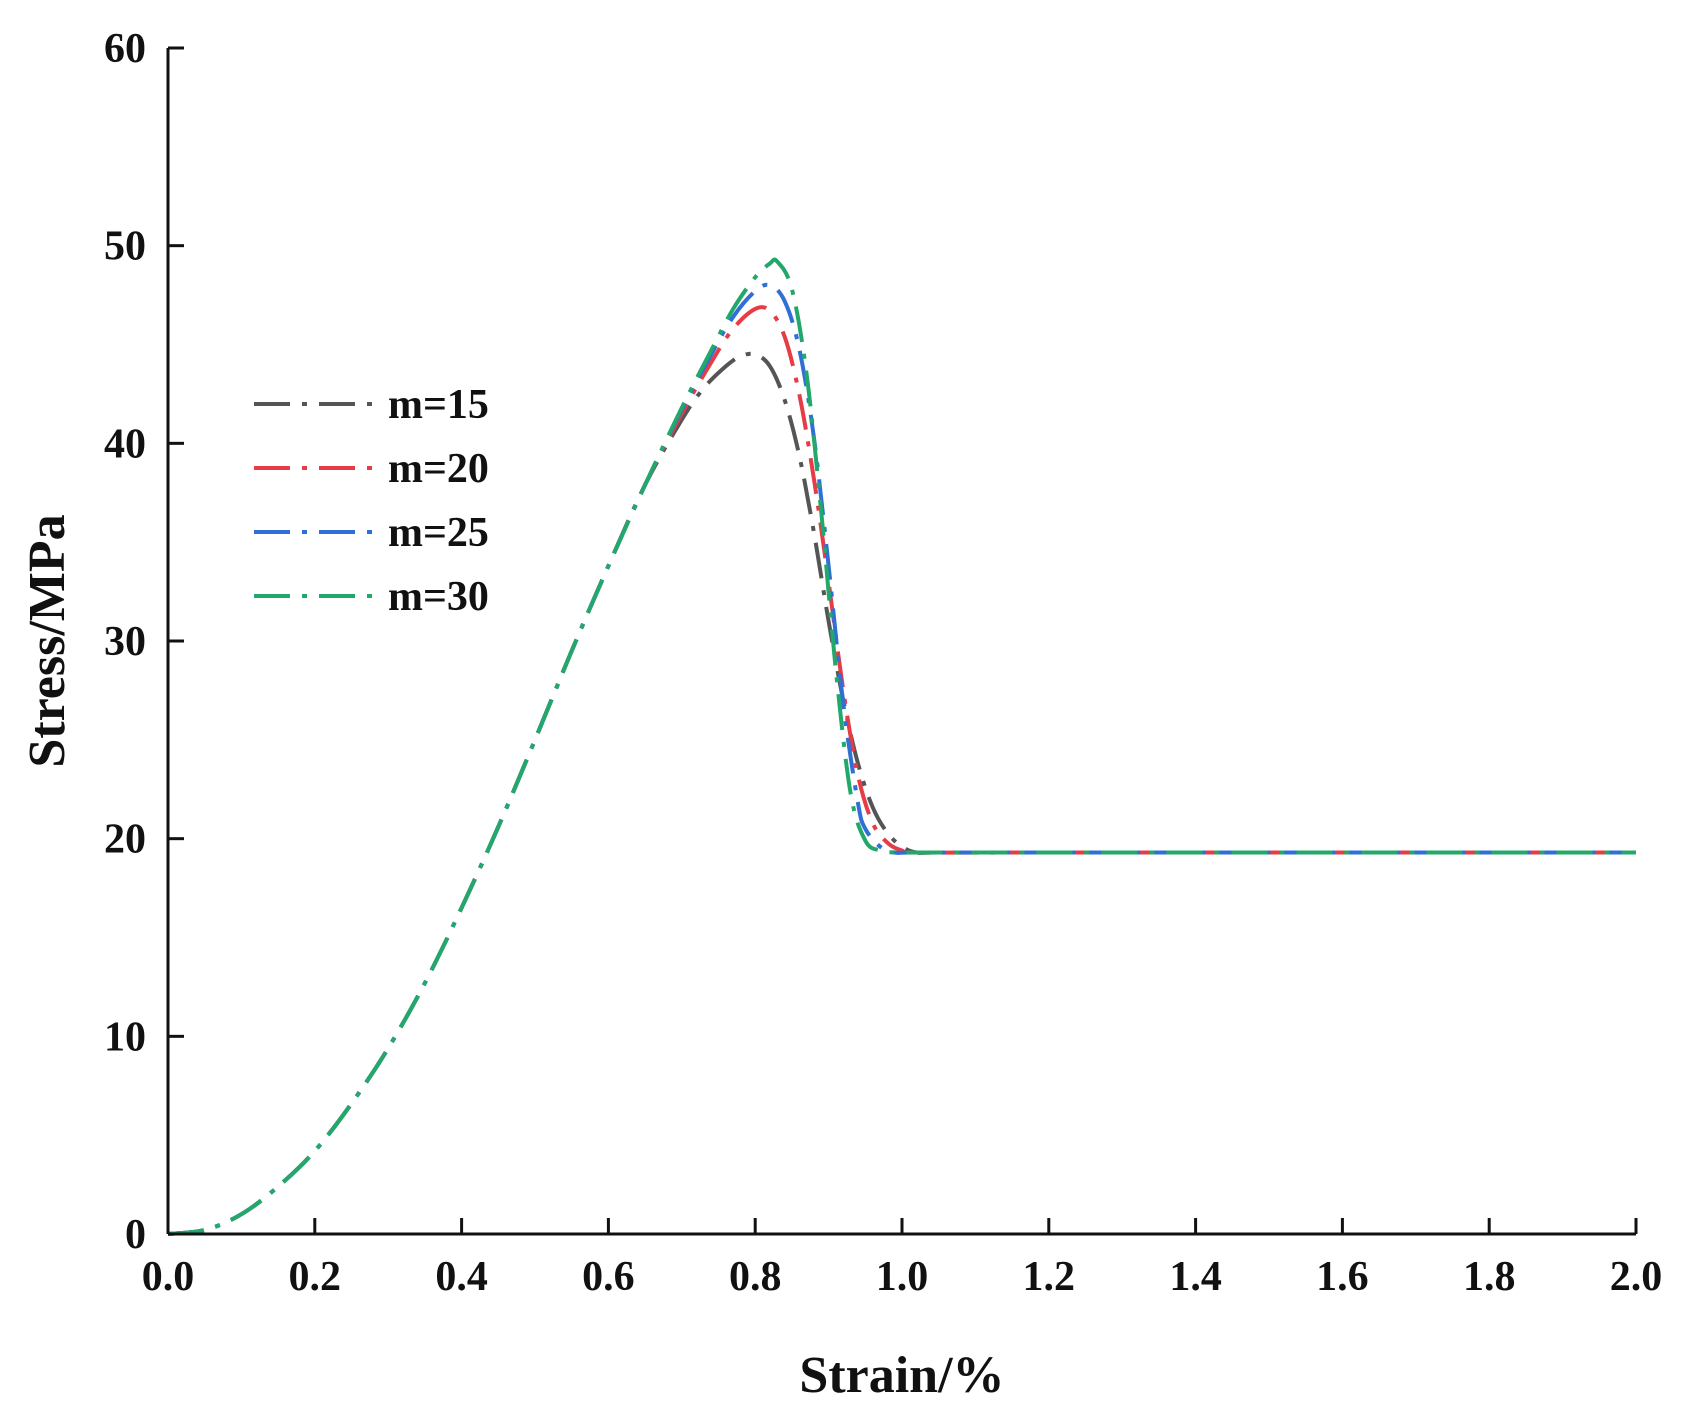  What do you see at coordinates (1195, 1277) in the screenshot?
I see `x-tick-label: 1.4` at bounding box center [1195, 1277].